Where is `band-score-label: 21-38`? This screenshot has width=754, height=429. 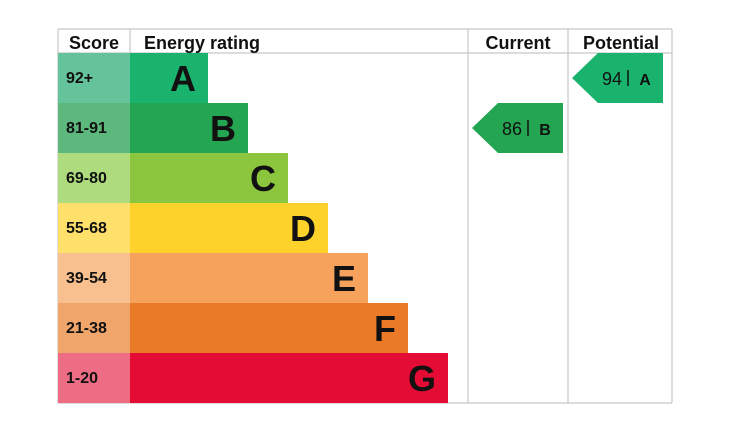
band-score-label: 21-38 is located at coordinates (86, 328).